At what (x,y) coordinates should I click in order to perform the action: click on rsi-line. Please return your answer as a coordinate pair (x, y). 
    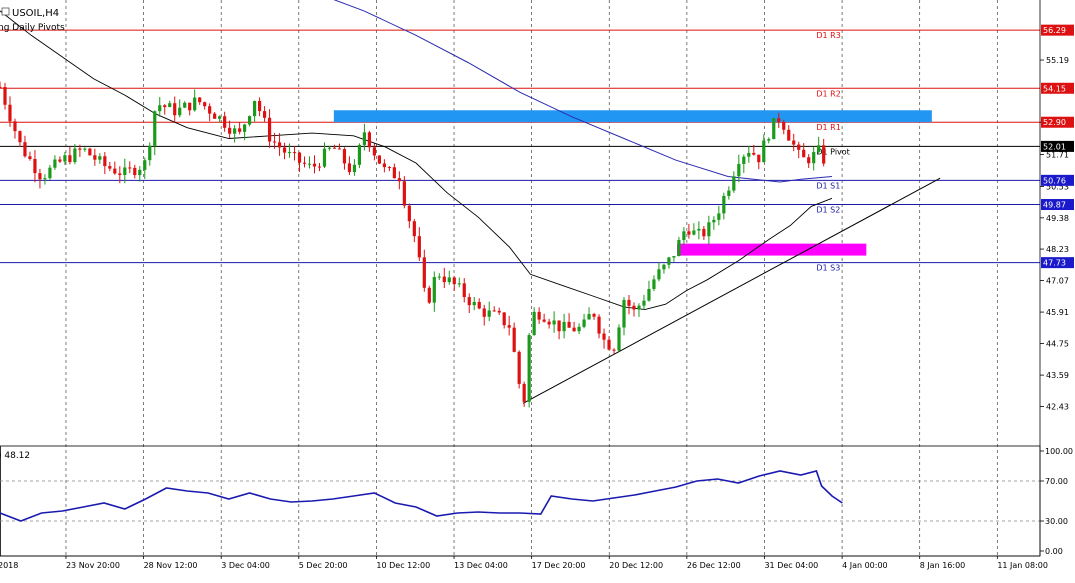
    Looking at the image, I should click on (421, 496).